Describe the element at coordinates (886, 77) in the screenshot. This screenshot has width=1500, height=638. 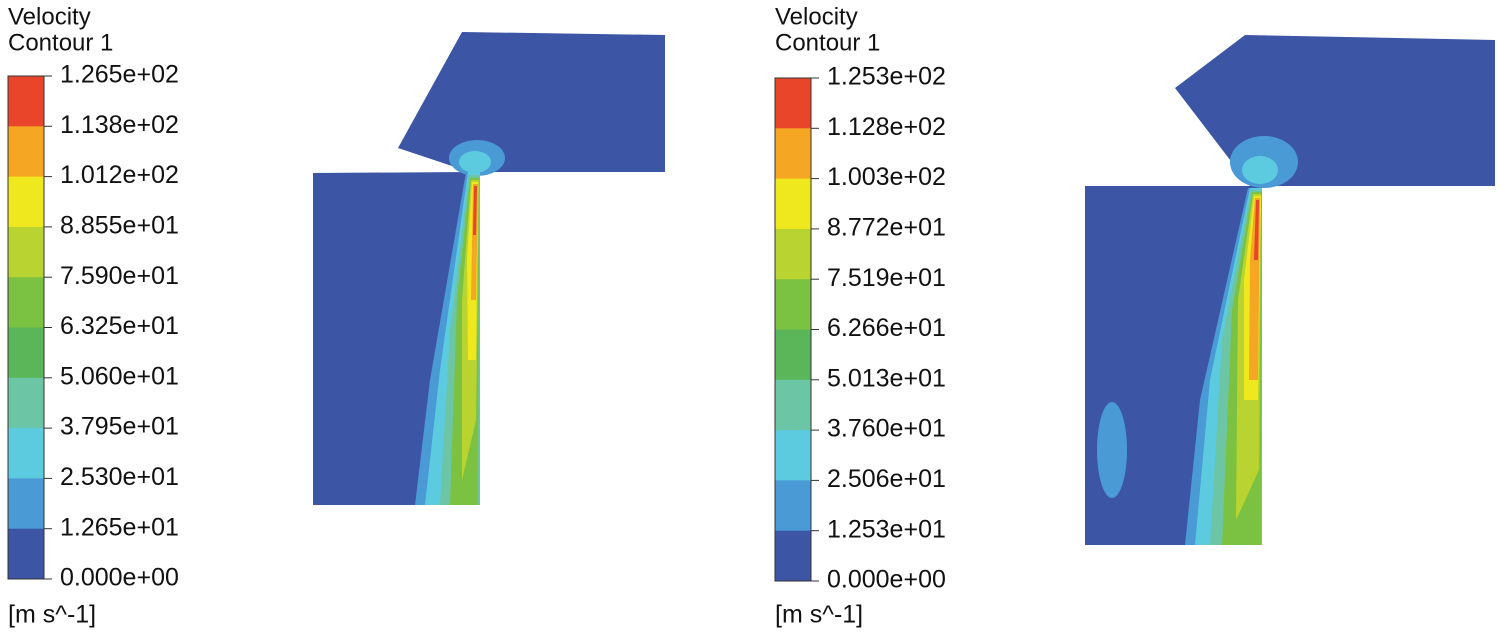
I see `level-label: 1.253e+02` at that location.